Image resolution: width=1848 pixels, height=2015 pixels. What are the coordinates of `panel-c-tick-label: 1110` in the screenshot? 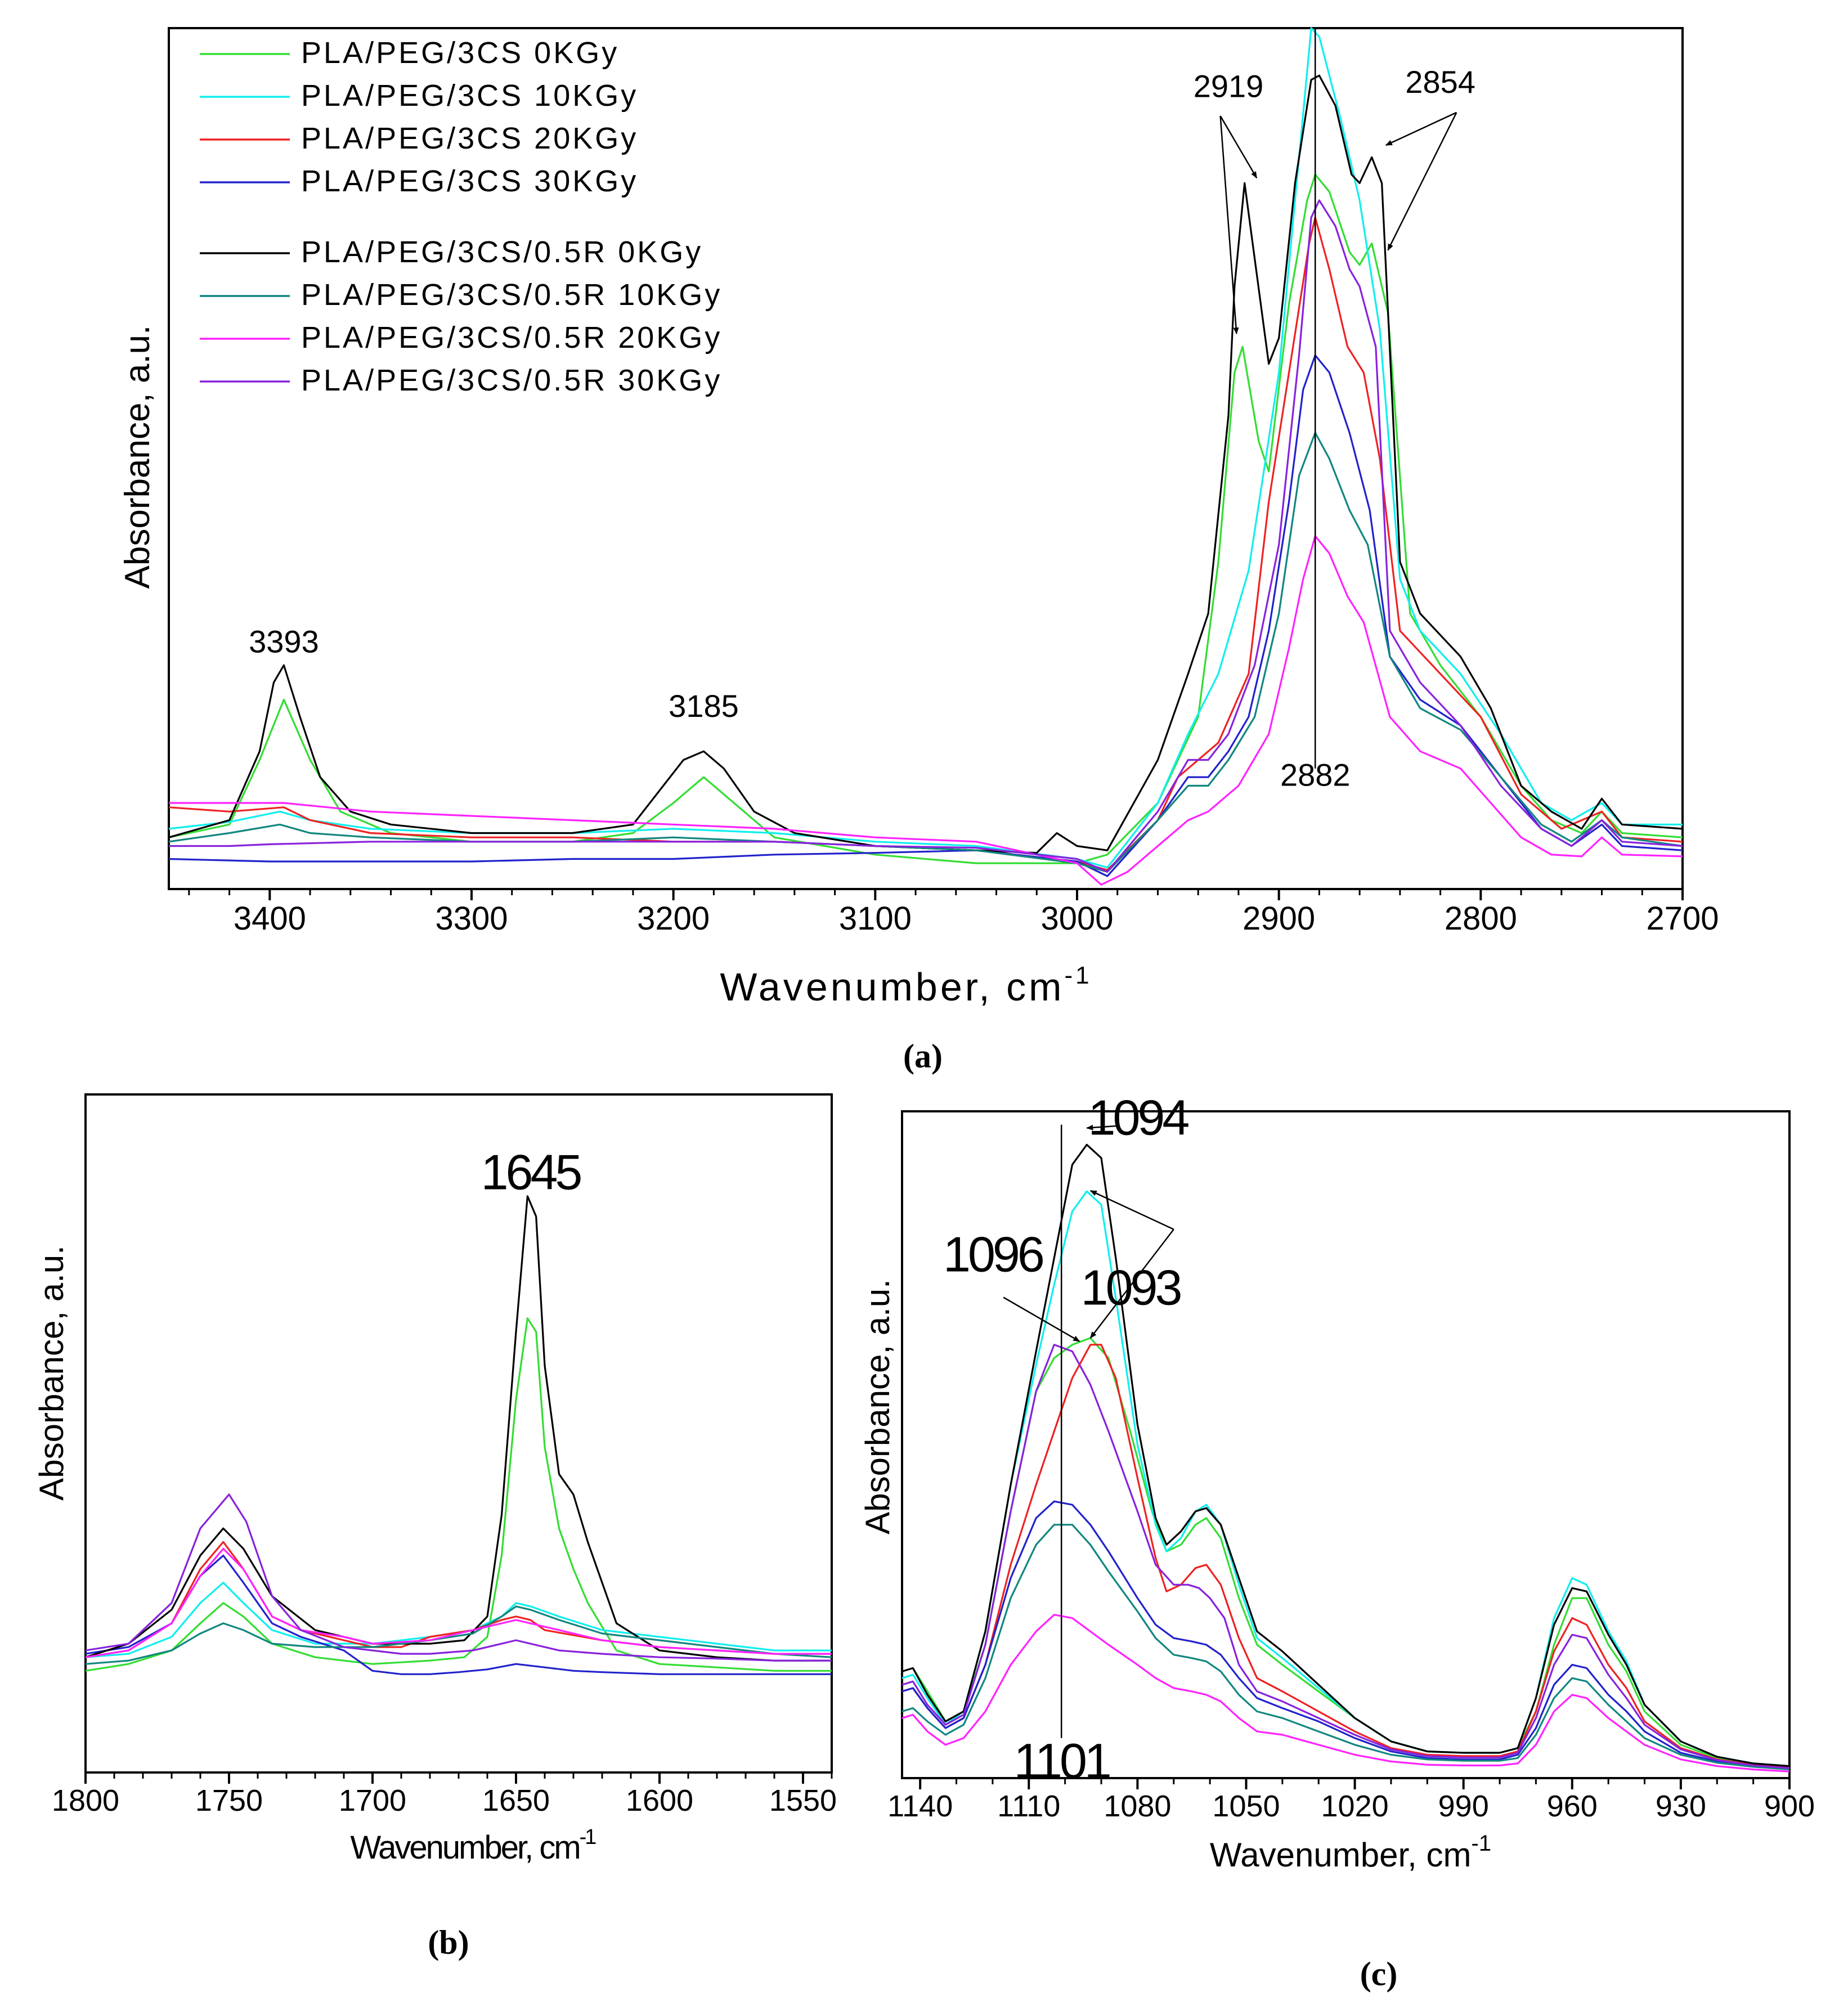 It's located at (1028, 1806).